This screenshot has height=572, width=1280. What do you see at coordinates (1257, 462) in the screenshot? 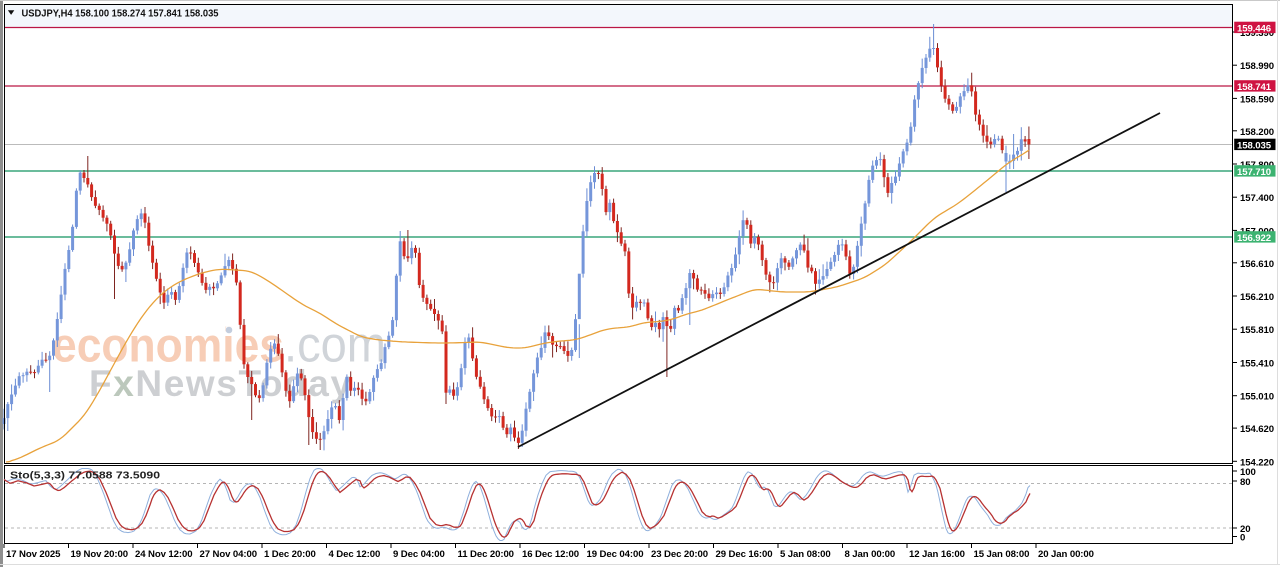
I see `svg-text: 154.220` at bounding box center [1257, 462].